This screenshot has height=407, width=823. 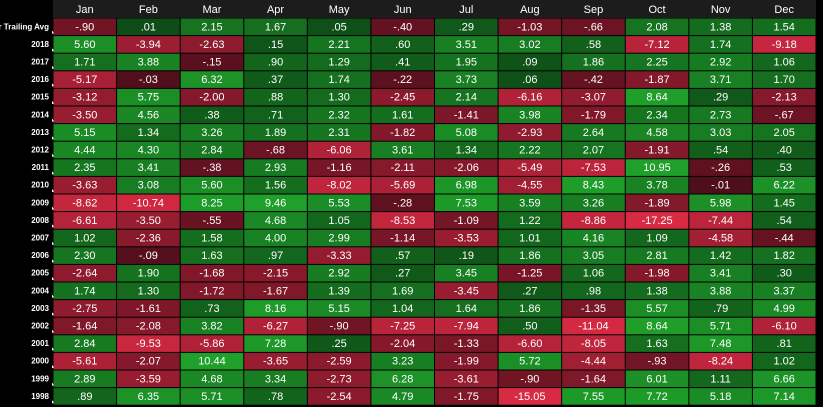 I want to click on cell-value: -.55, so click(x=211, y=221).